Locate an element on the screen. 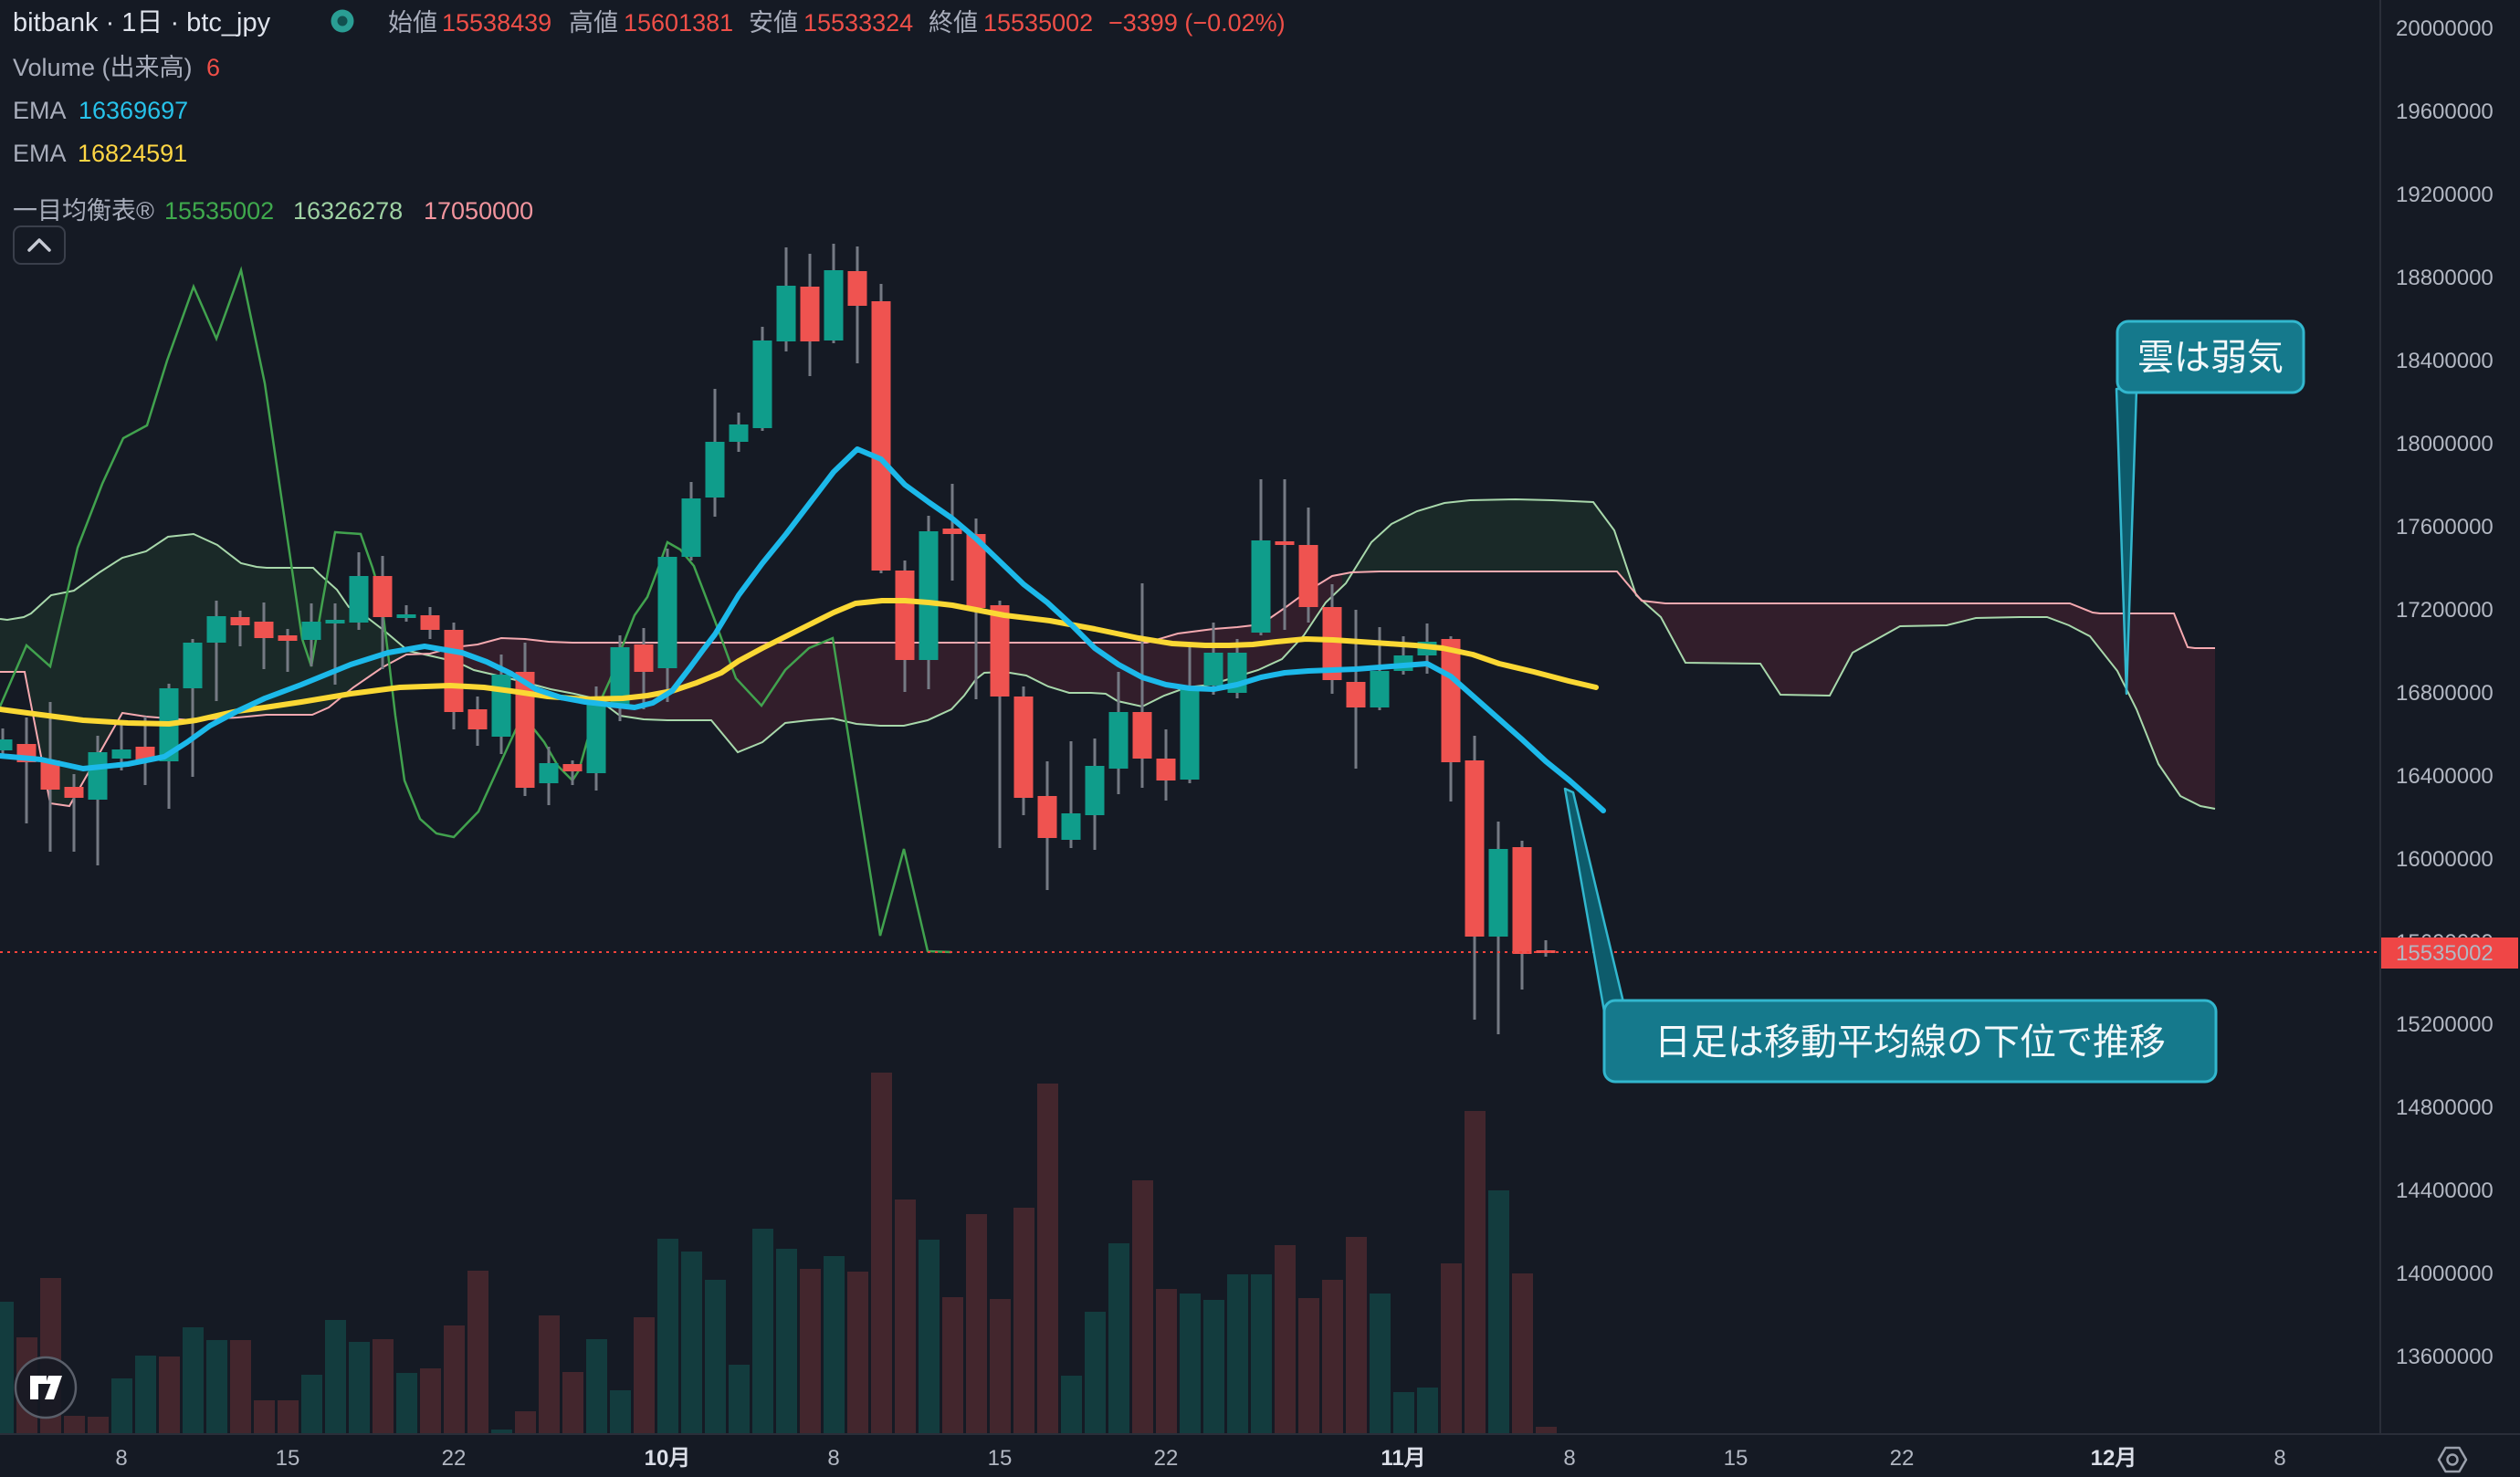  svg-text: 12月 is located at coordinates (2114, 1458).